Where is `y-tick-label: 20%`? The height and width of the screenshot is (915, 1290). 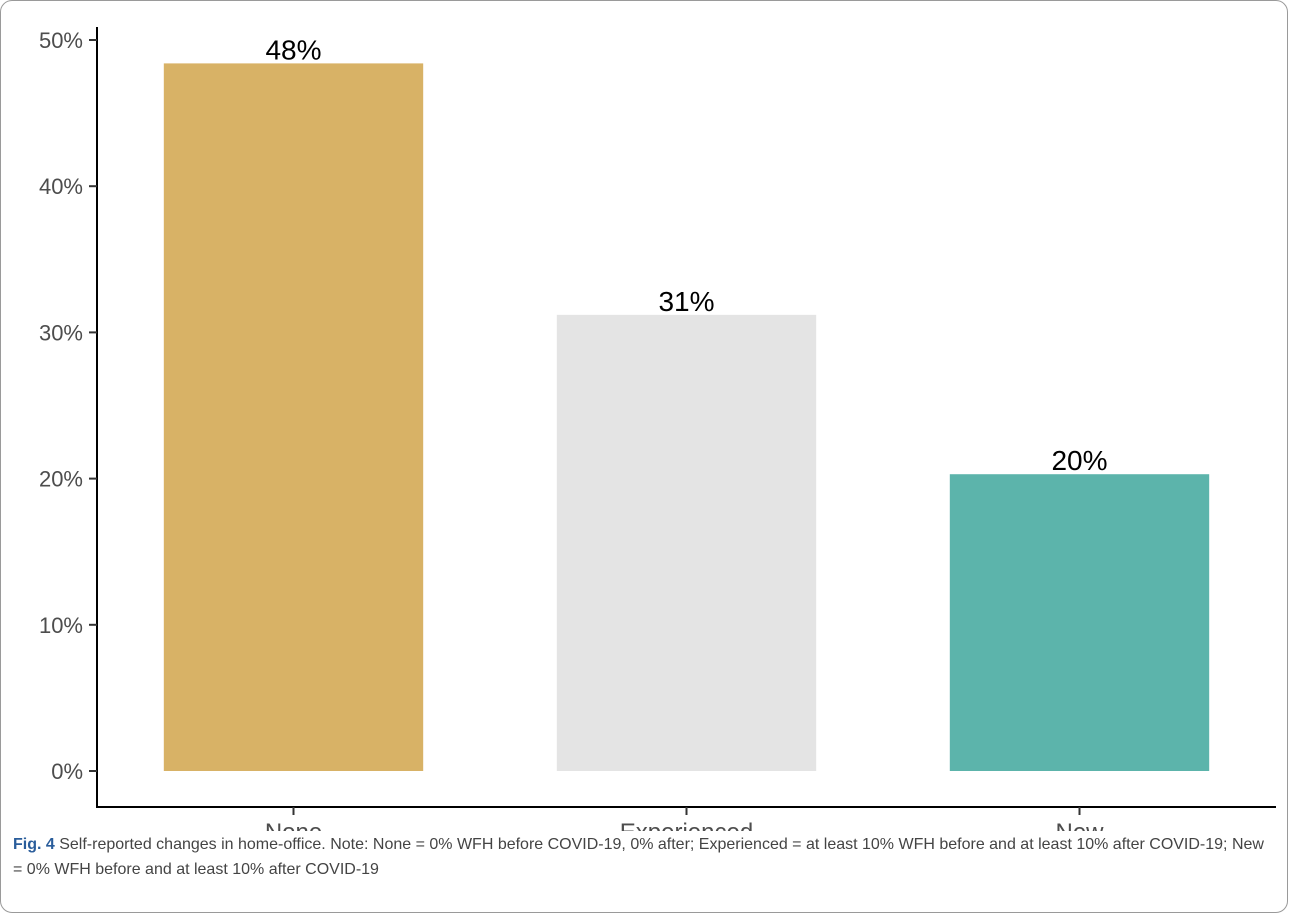
y-tick-label: 20% is located at coordinates (61, 479).